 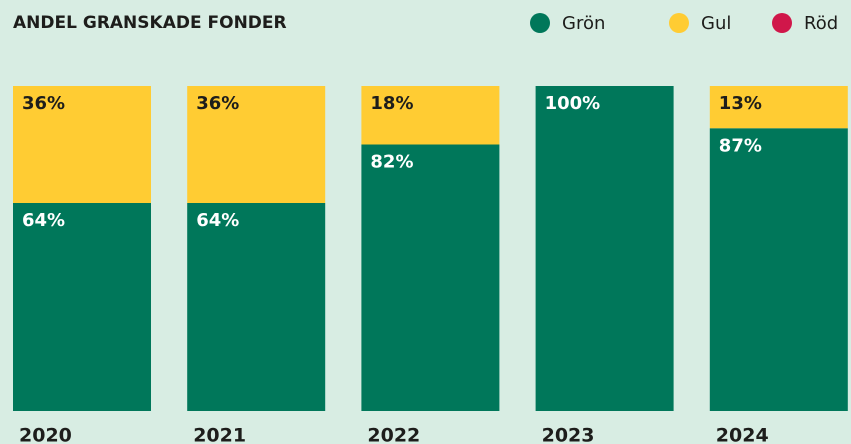 What do you see at coordinates (150, 23) in the screenshot?
I see `chart-title: ANDEL GRANSKADE FONDER` at bounding box center [150, 23].